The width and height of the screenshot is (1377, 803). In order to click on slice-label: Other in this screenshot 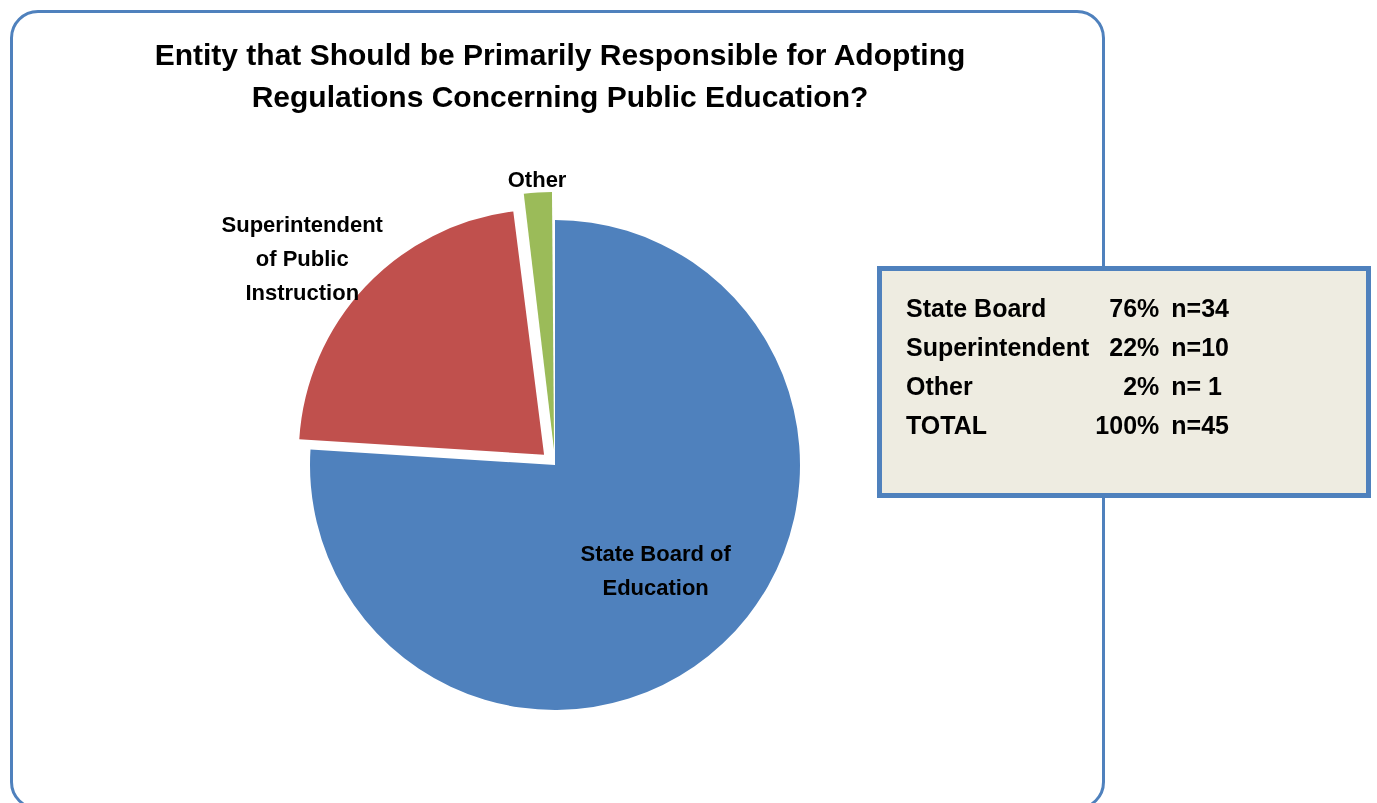, I will do `click(537, 179)`.